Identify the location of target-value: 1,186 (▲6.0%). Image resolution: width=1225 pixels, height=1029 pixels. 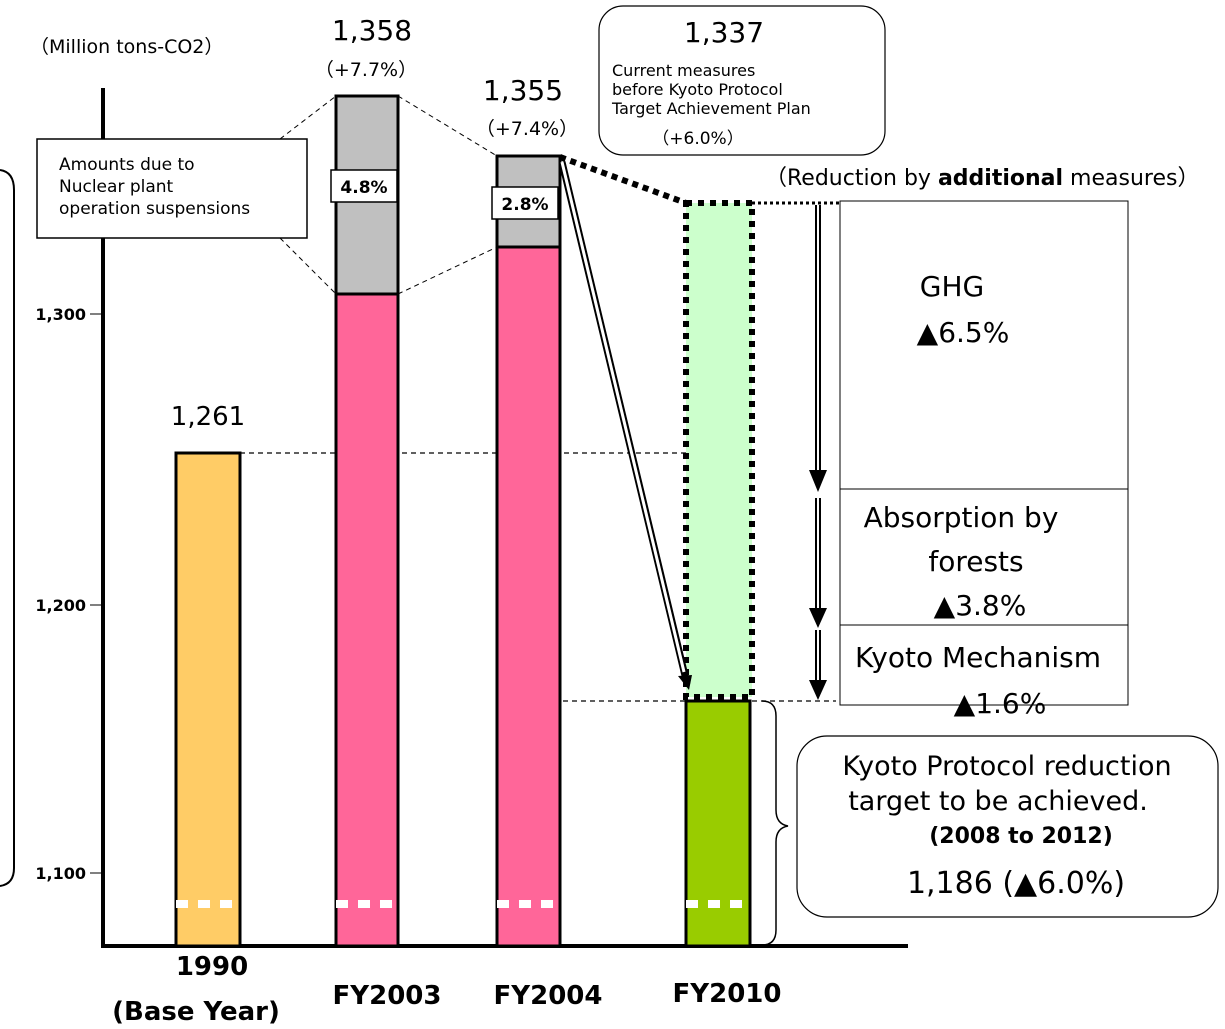
(1016, 883).